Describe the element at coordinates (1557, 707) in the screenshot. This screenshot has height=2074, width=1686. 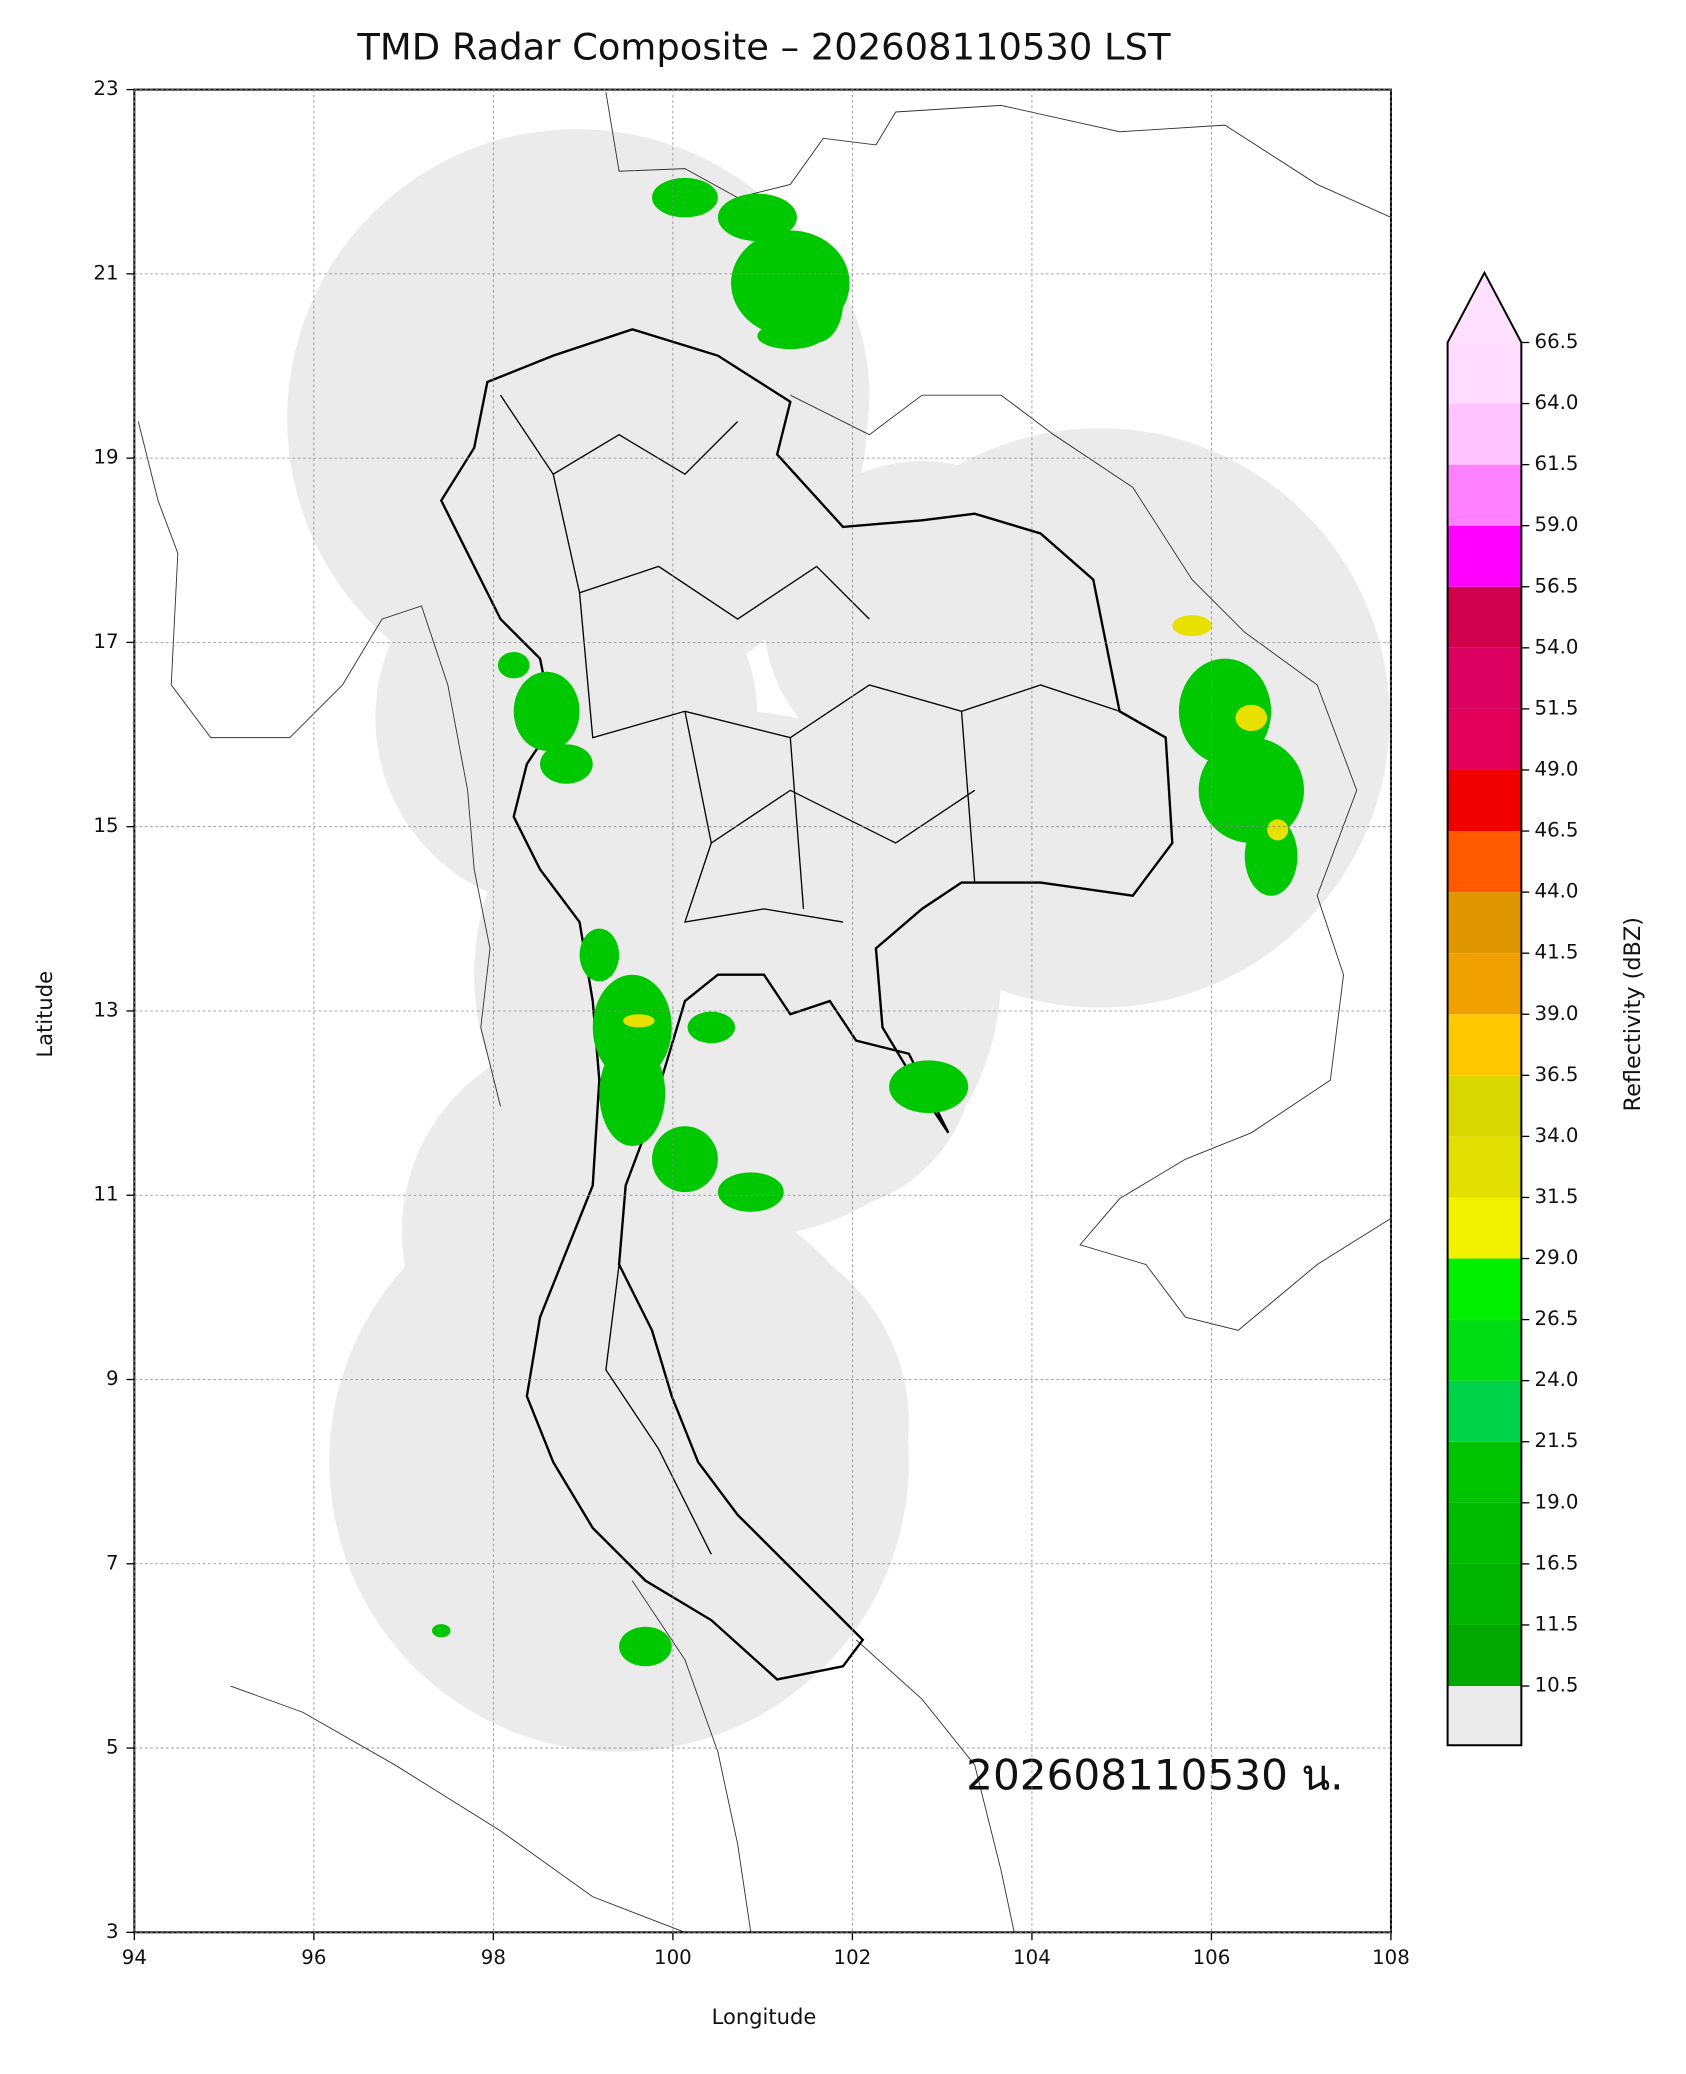
I see `colorbar-tick-label: 51.5` at that location.